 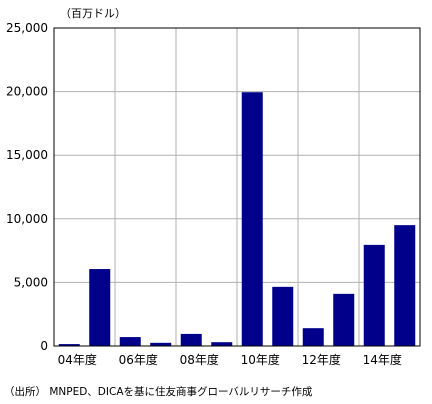 What do you see at coordinates (158, 392) in the screenshot?
I see `source-note: （出所） MNPED、DICAを基に住友商事グローバルリサーチ作成` at bounding box center [158, 392].